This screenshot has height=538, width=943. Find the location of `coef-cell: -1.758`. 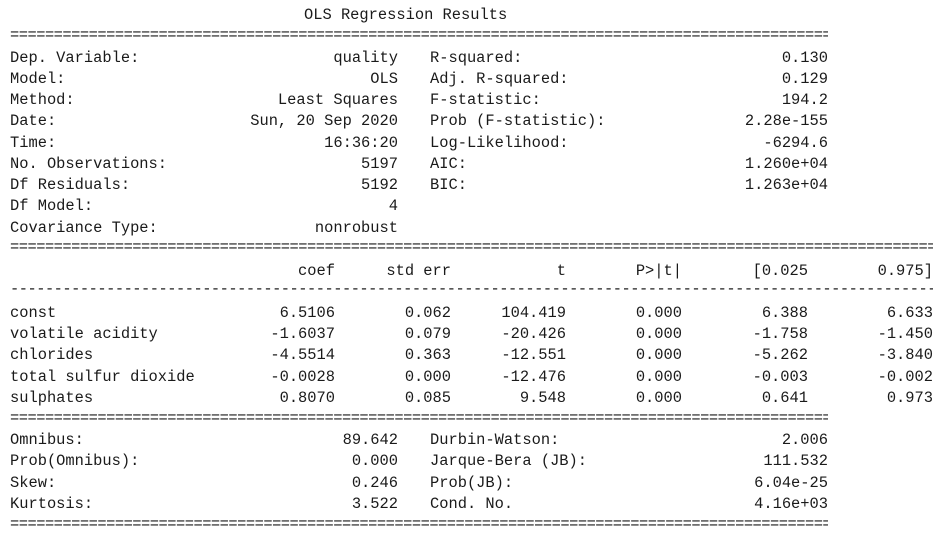

coef-cell: -1.758 is located at coordinates (780, 334).